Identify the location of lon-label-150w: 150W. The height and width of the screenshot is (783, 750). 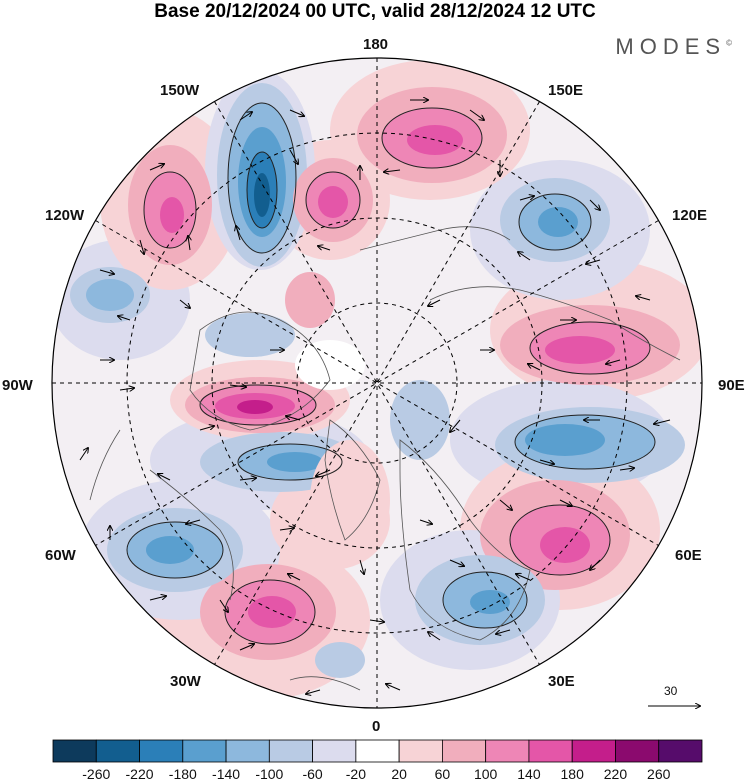
(180, 90).